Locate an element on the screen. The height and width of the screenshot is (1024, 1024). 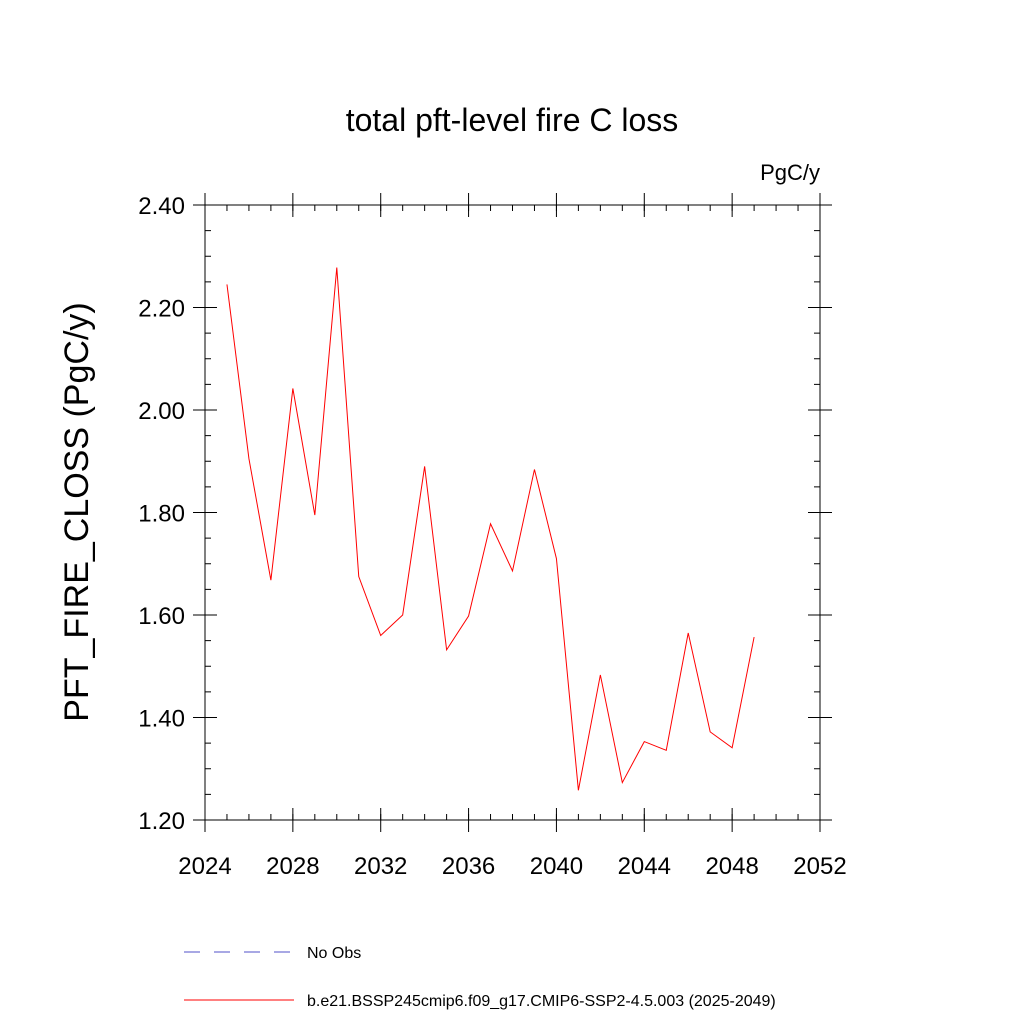
x-tick-labels: 2024 2028 2032 2036 2040 2044 2048 2052 is located at coordinates (512, 866).